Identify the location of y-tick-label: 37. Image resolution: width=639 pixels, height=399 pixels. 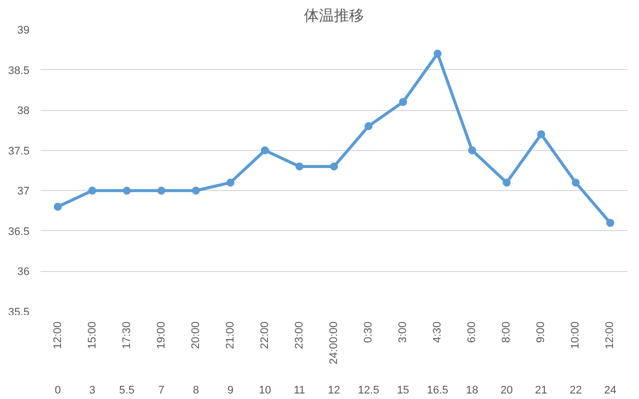
(23, 192).